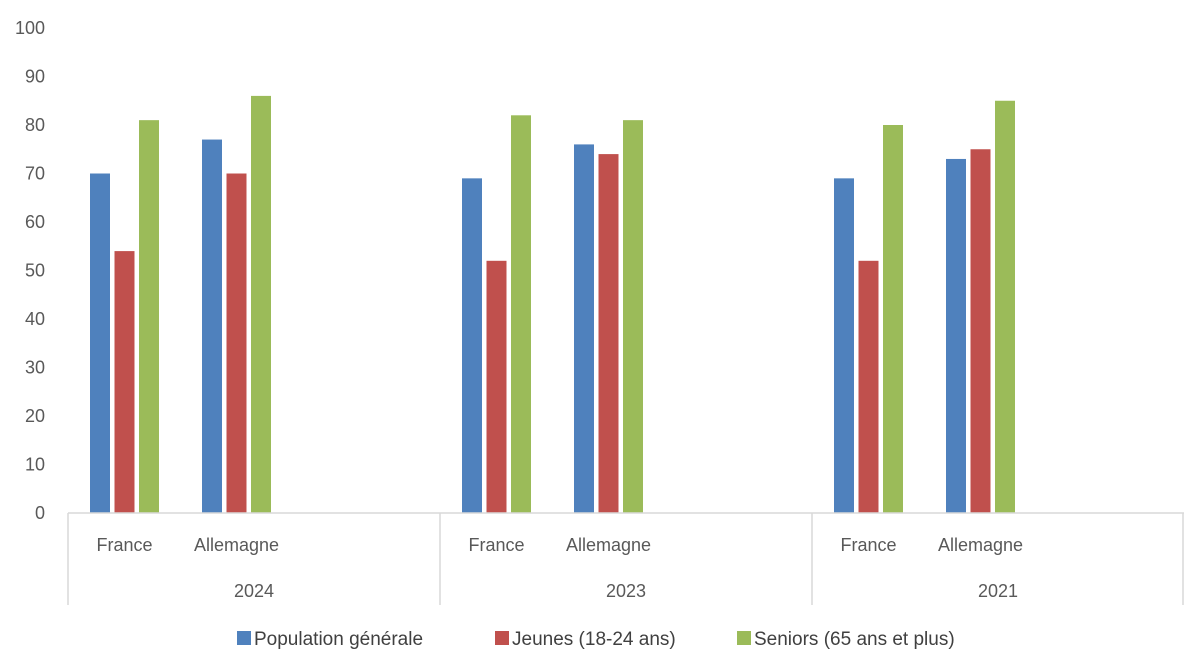 The width and height of the screenshot is (1184, 651). Describe the element at coordinates (633, 317) in the screenshot. I see `bar-seniors-65-ans-et-plus--2023-allemagne` at that location.